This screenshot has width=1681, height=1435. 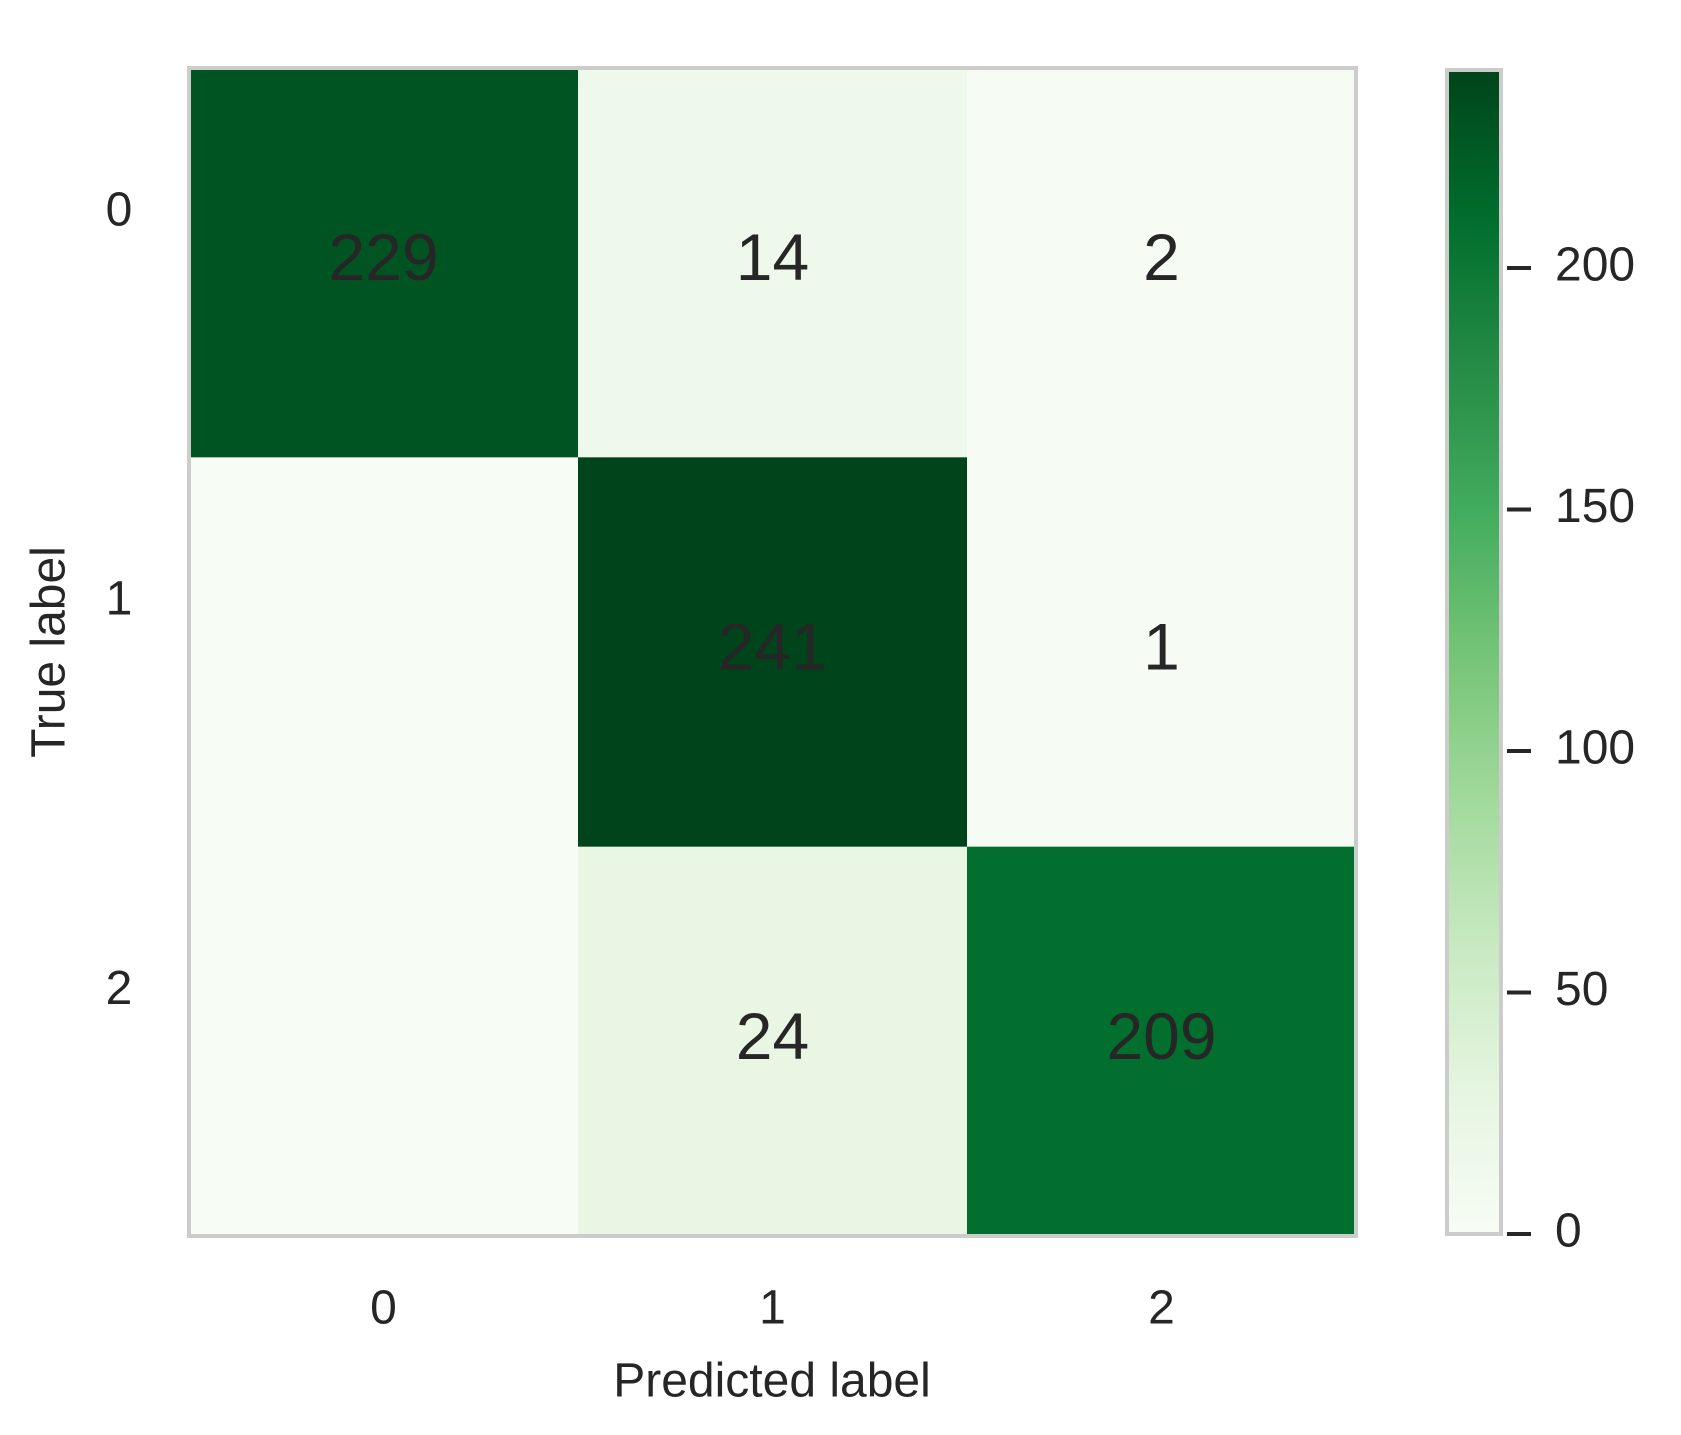 What do you see at coordinates (1581, 989) in the screenshot?
I see `colorbar-tick-label: 50` at bounding box center [1581, 989].